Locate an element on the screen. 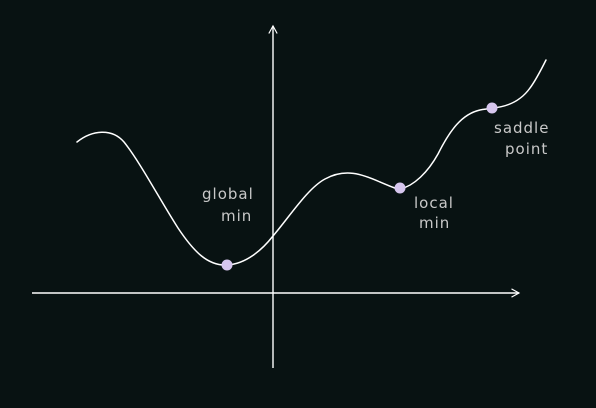 This screenshot has height=408, width=596. global-min-point is located at coordinates (227, 265).